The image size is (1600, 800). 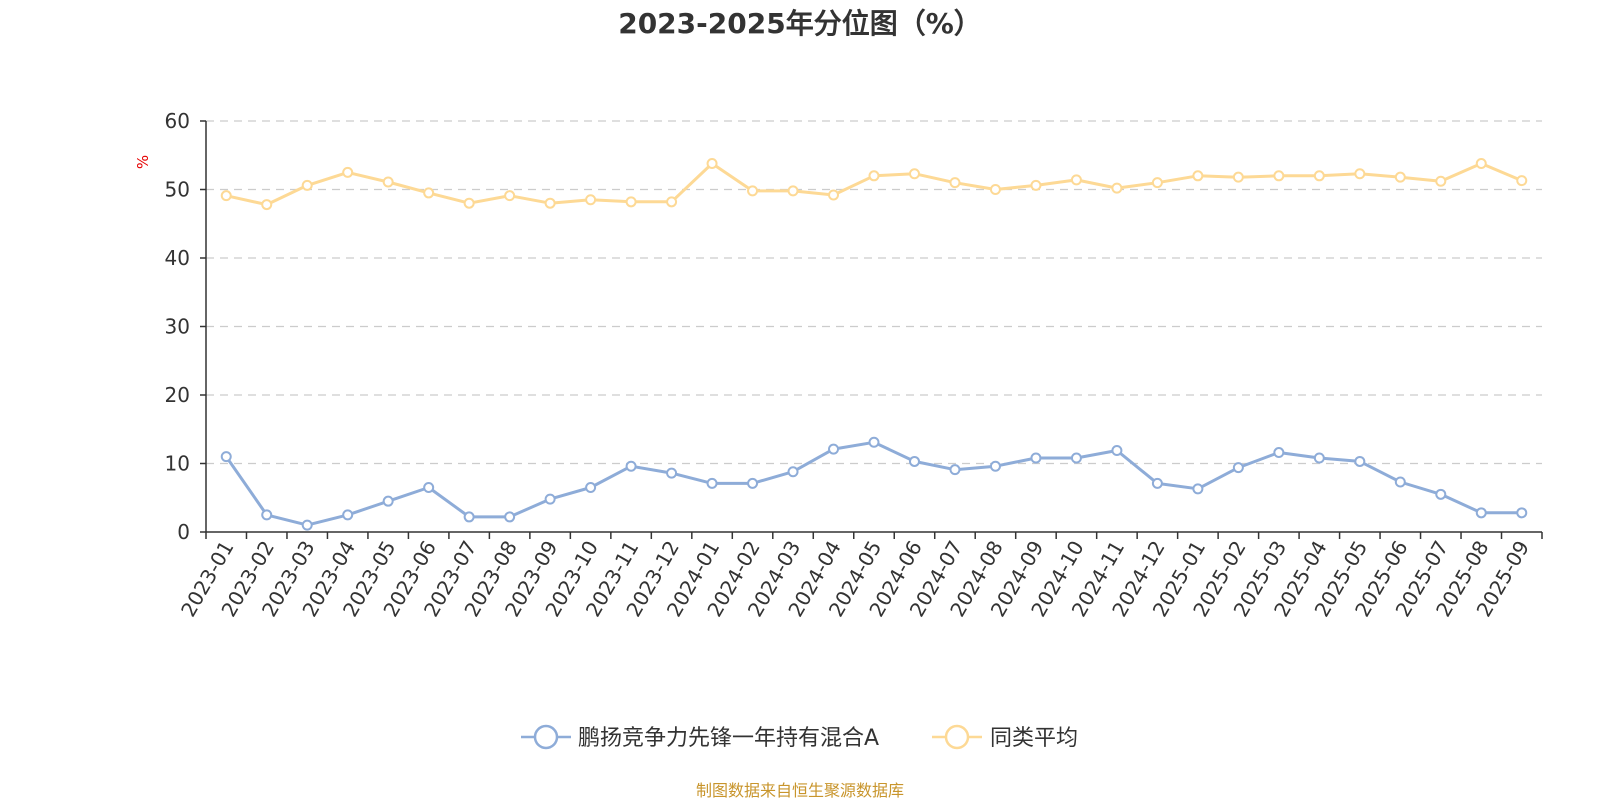 What do you see at coordinates (177, 258) in the screenshot?
I see `y-tick-label: 40` at bounding box center [177, 258].